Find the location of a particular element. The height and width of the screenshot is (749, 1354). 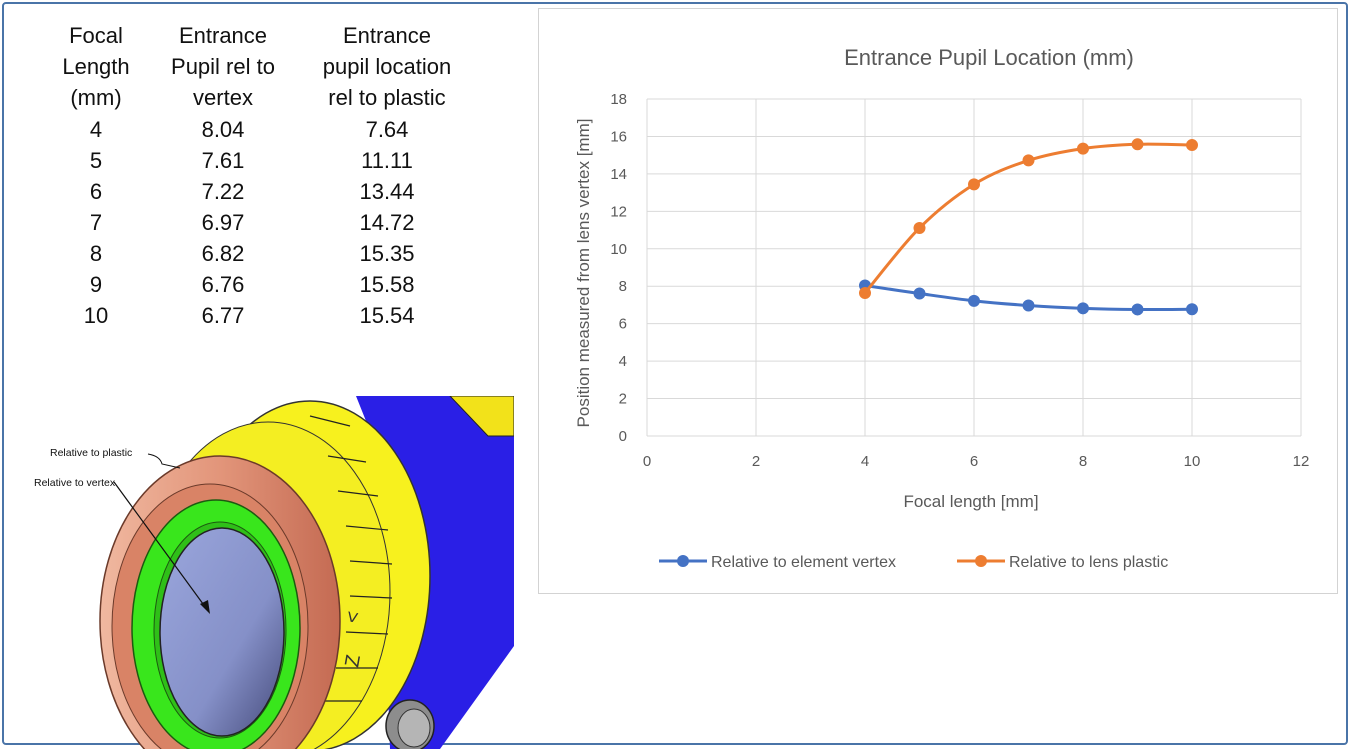

table-cell: 7.64 is located at coordinates (387, 129).